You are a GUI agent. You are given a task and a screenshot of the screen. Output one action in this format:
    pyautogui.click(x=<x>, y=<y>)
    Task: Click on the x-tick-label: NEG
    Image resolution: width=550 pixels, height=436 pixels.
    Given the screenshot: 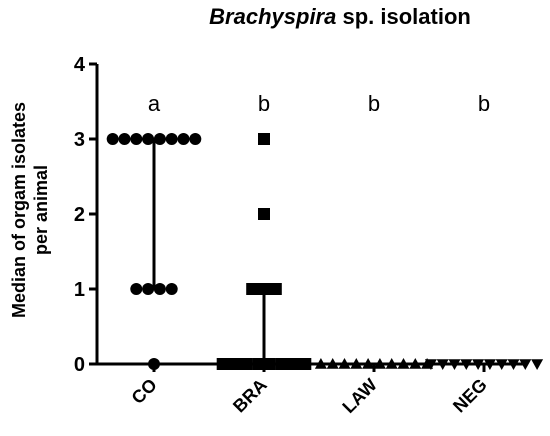 What is the action you would take?
    pyautogui.click(x=470, y=396)
    